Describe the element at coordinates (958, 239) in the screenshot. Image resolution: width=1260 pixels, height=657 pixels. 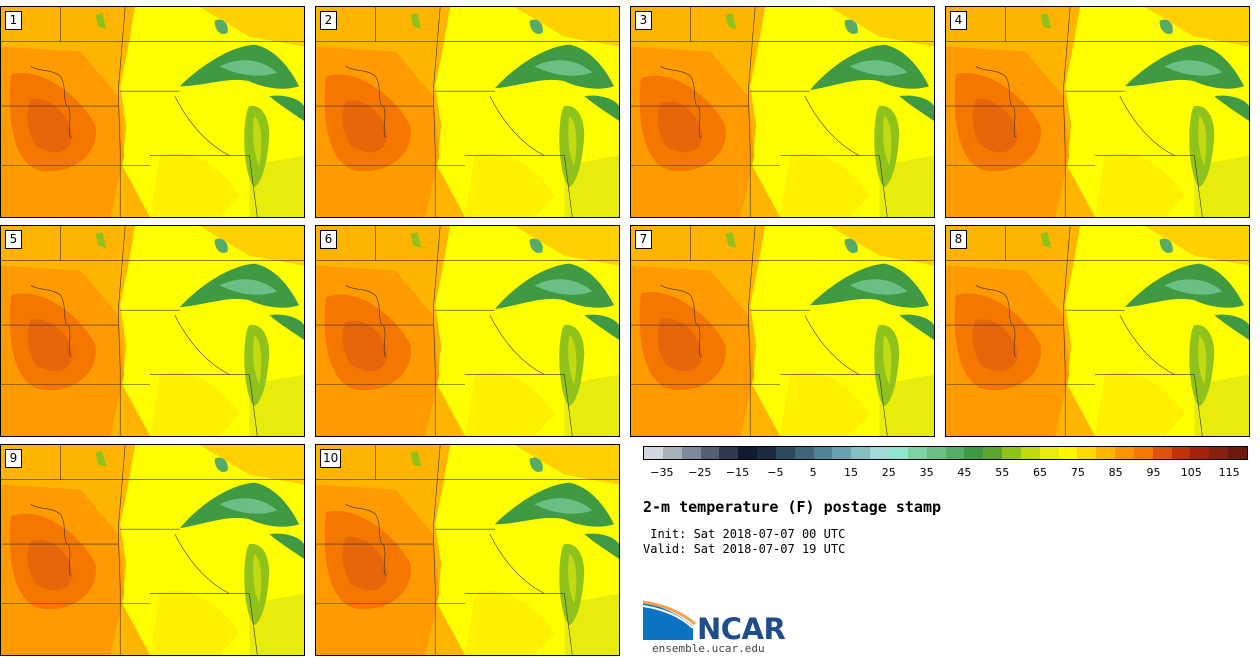
I see `stamp-label: 8` at that location.